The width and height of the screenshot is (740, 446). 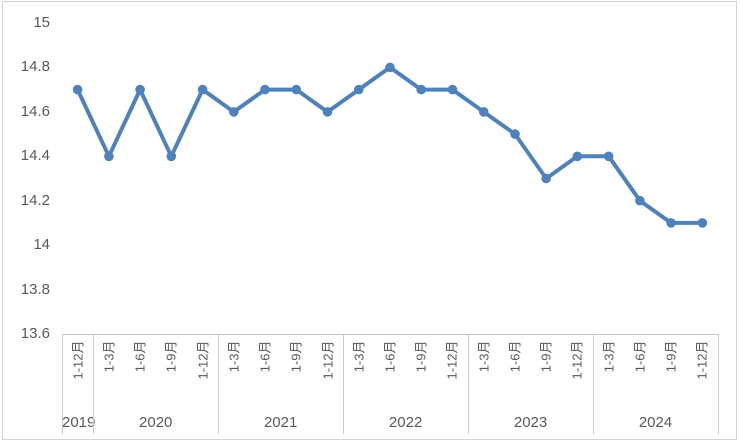 I want to click on y-tick-label: 13.6, so click(x=35, y=333).